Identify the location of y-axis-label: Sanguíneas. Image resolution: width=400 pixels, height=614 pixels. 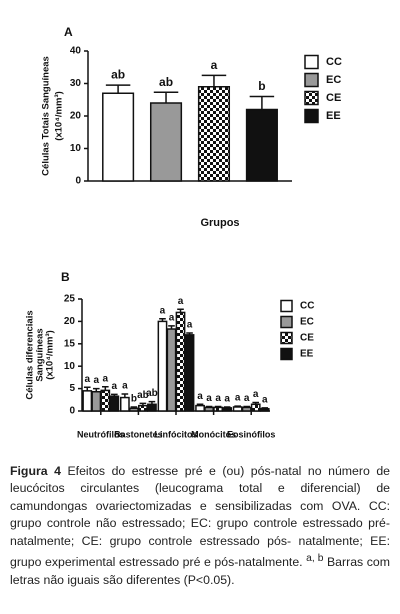
(40, 354).